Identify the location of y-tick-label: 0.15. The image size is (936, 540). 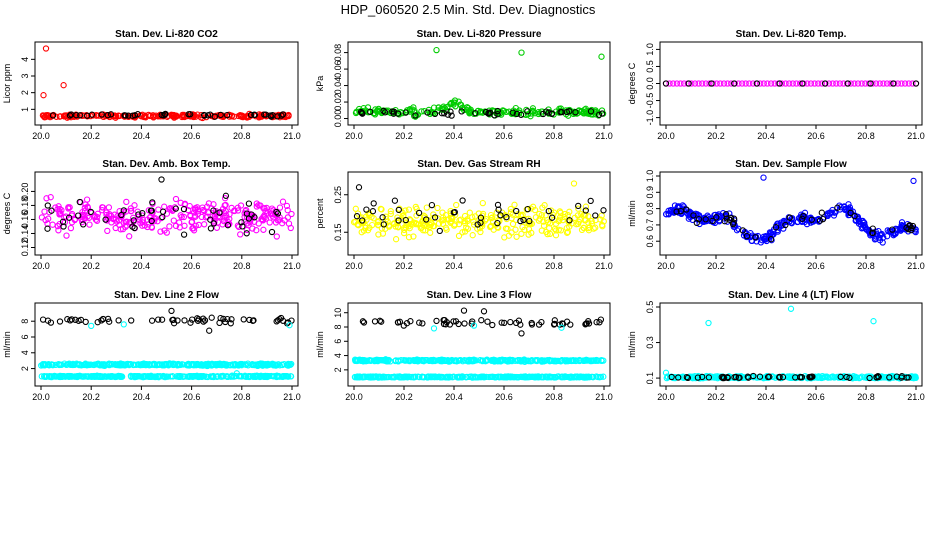
(338, 232).